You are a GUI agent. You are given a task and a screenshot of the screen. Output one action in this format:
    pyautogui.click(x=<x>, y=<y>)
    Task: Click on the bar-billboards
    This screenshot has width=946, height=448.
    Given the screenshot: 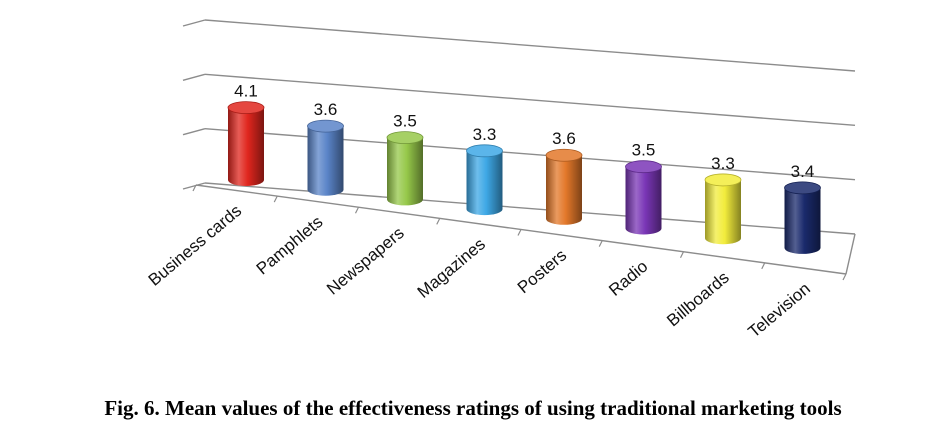 What is the action you would take?
    pyautogui.click(x=723, y=212)
    